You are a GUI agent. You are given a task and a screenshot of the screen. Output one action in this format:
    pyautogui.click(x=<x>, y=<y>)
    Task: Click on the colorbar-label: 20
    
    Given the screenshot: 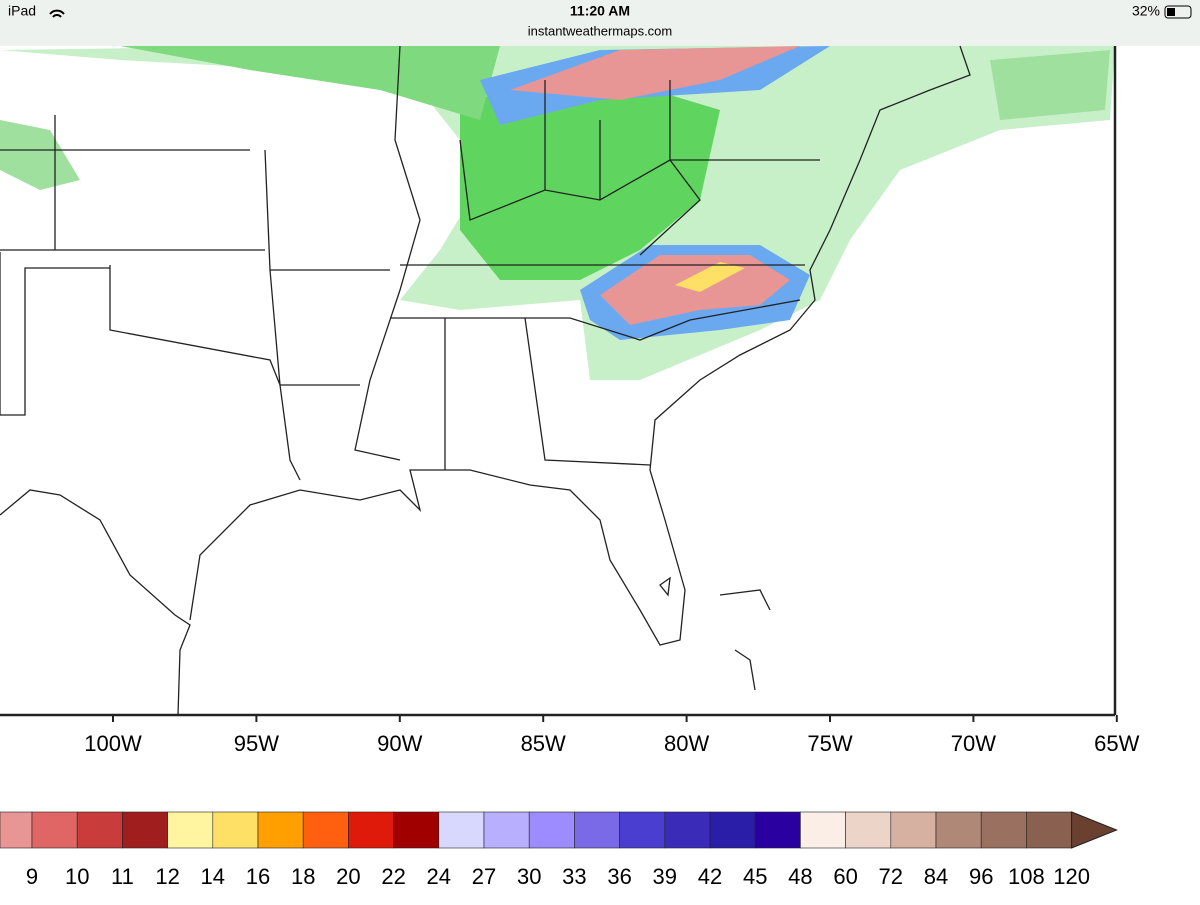 What is the action you would take?
    pyautogui.click(x=348, y=876)
    